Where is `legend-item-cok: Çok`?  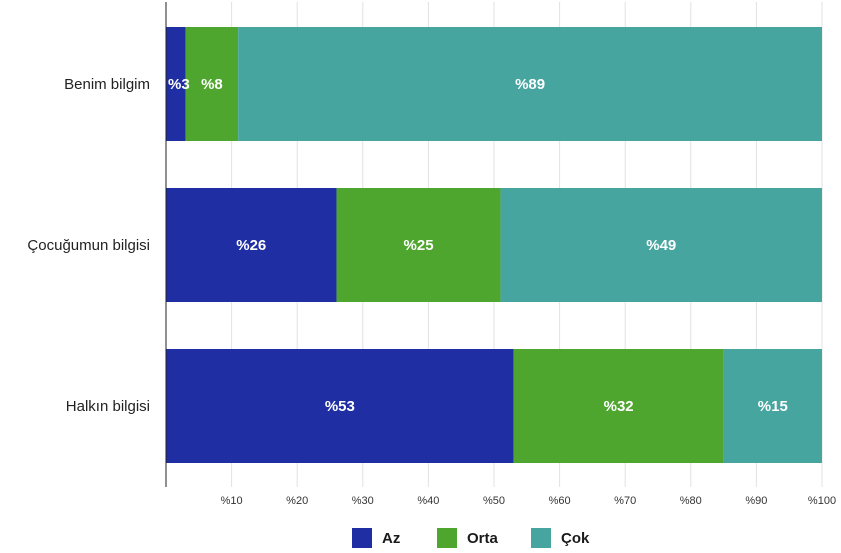
legend-item-cok: Çok is located at coordinates (560, 538).